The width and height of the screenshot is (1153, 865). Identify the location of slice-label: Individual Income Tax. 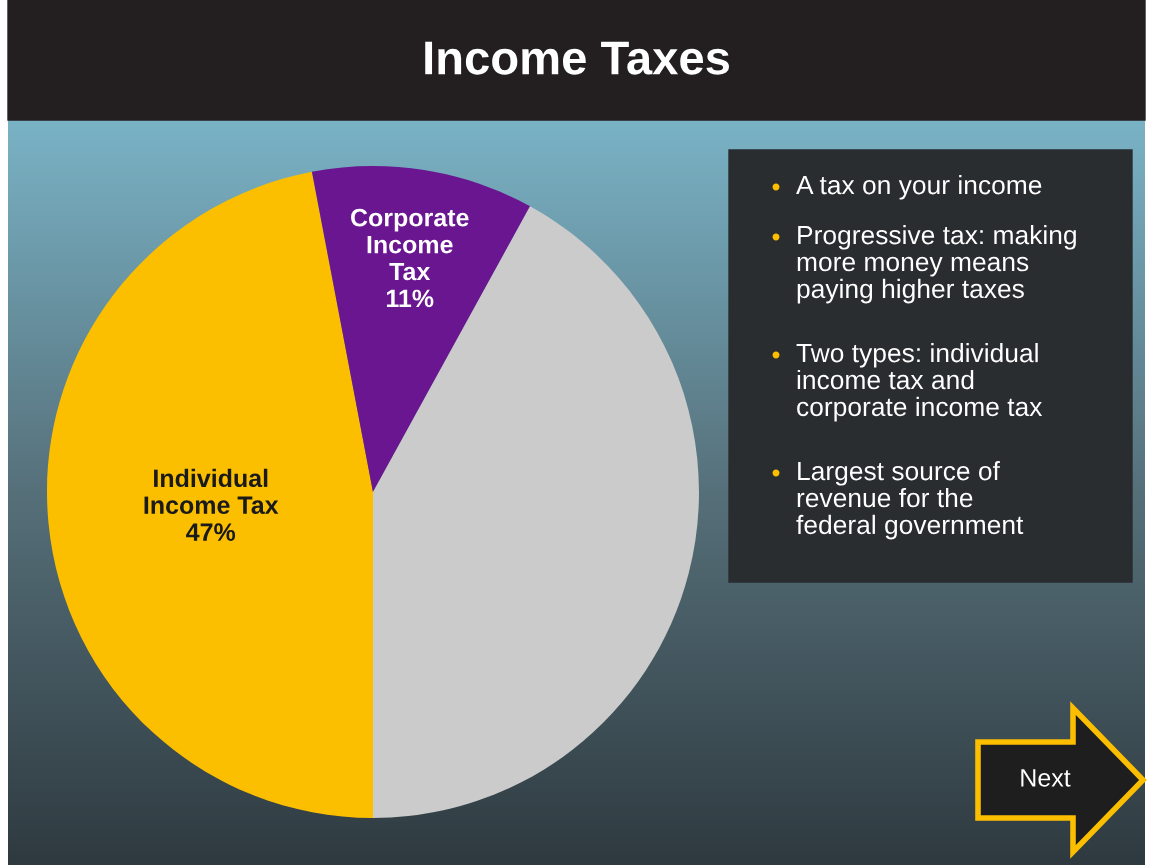
(211, 491).